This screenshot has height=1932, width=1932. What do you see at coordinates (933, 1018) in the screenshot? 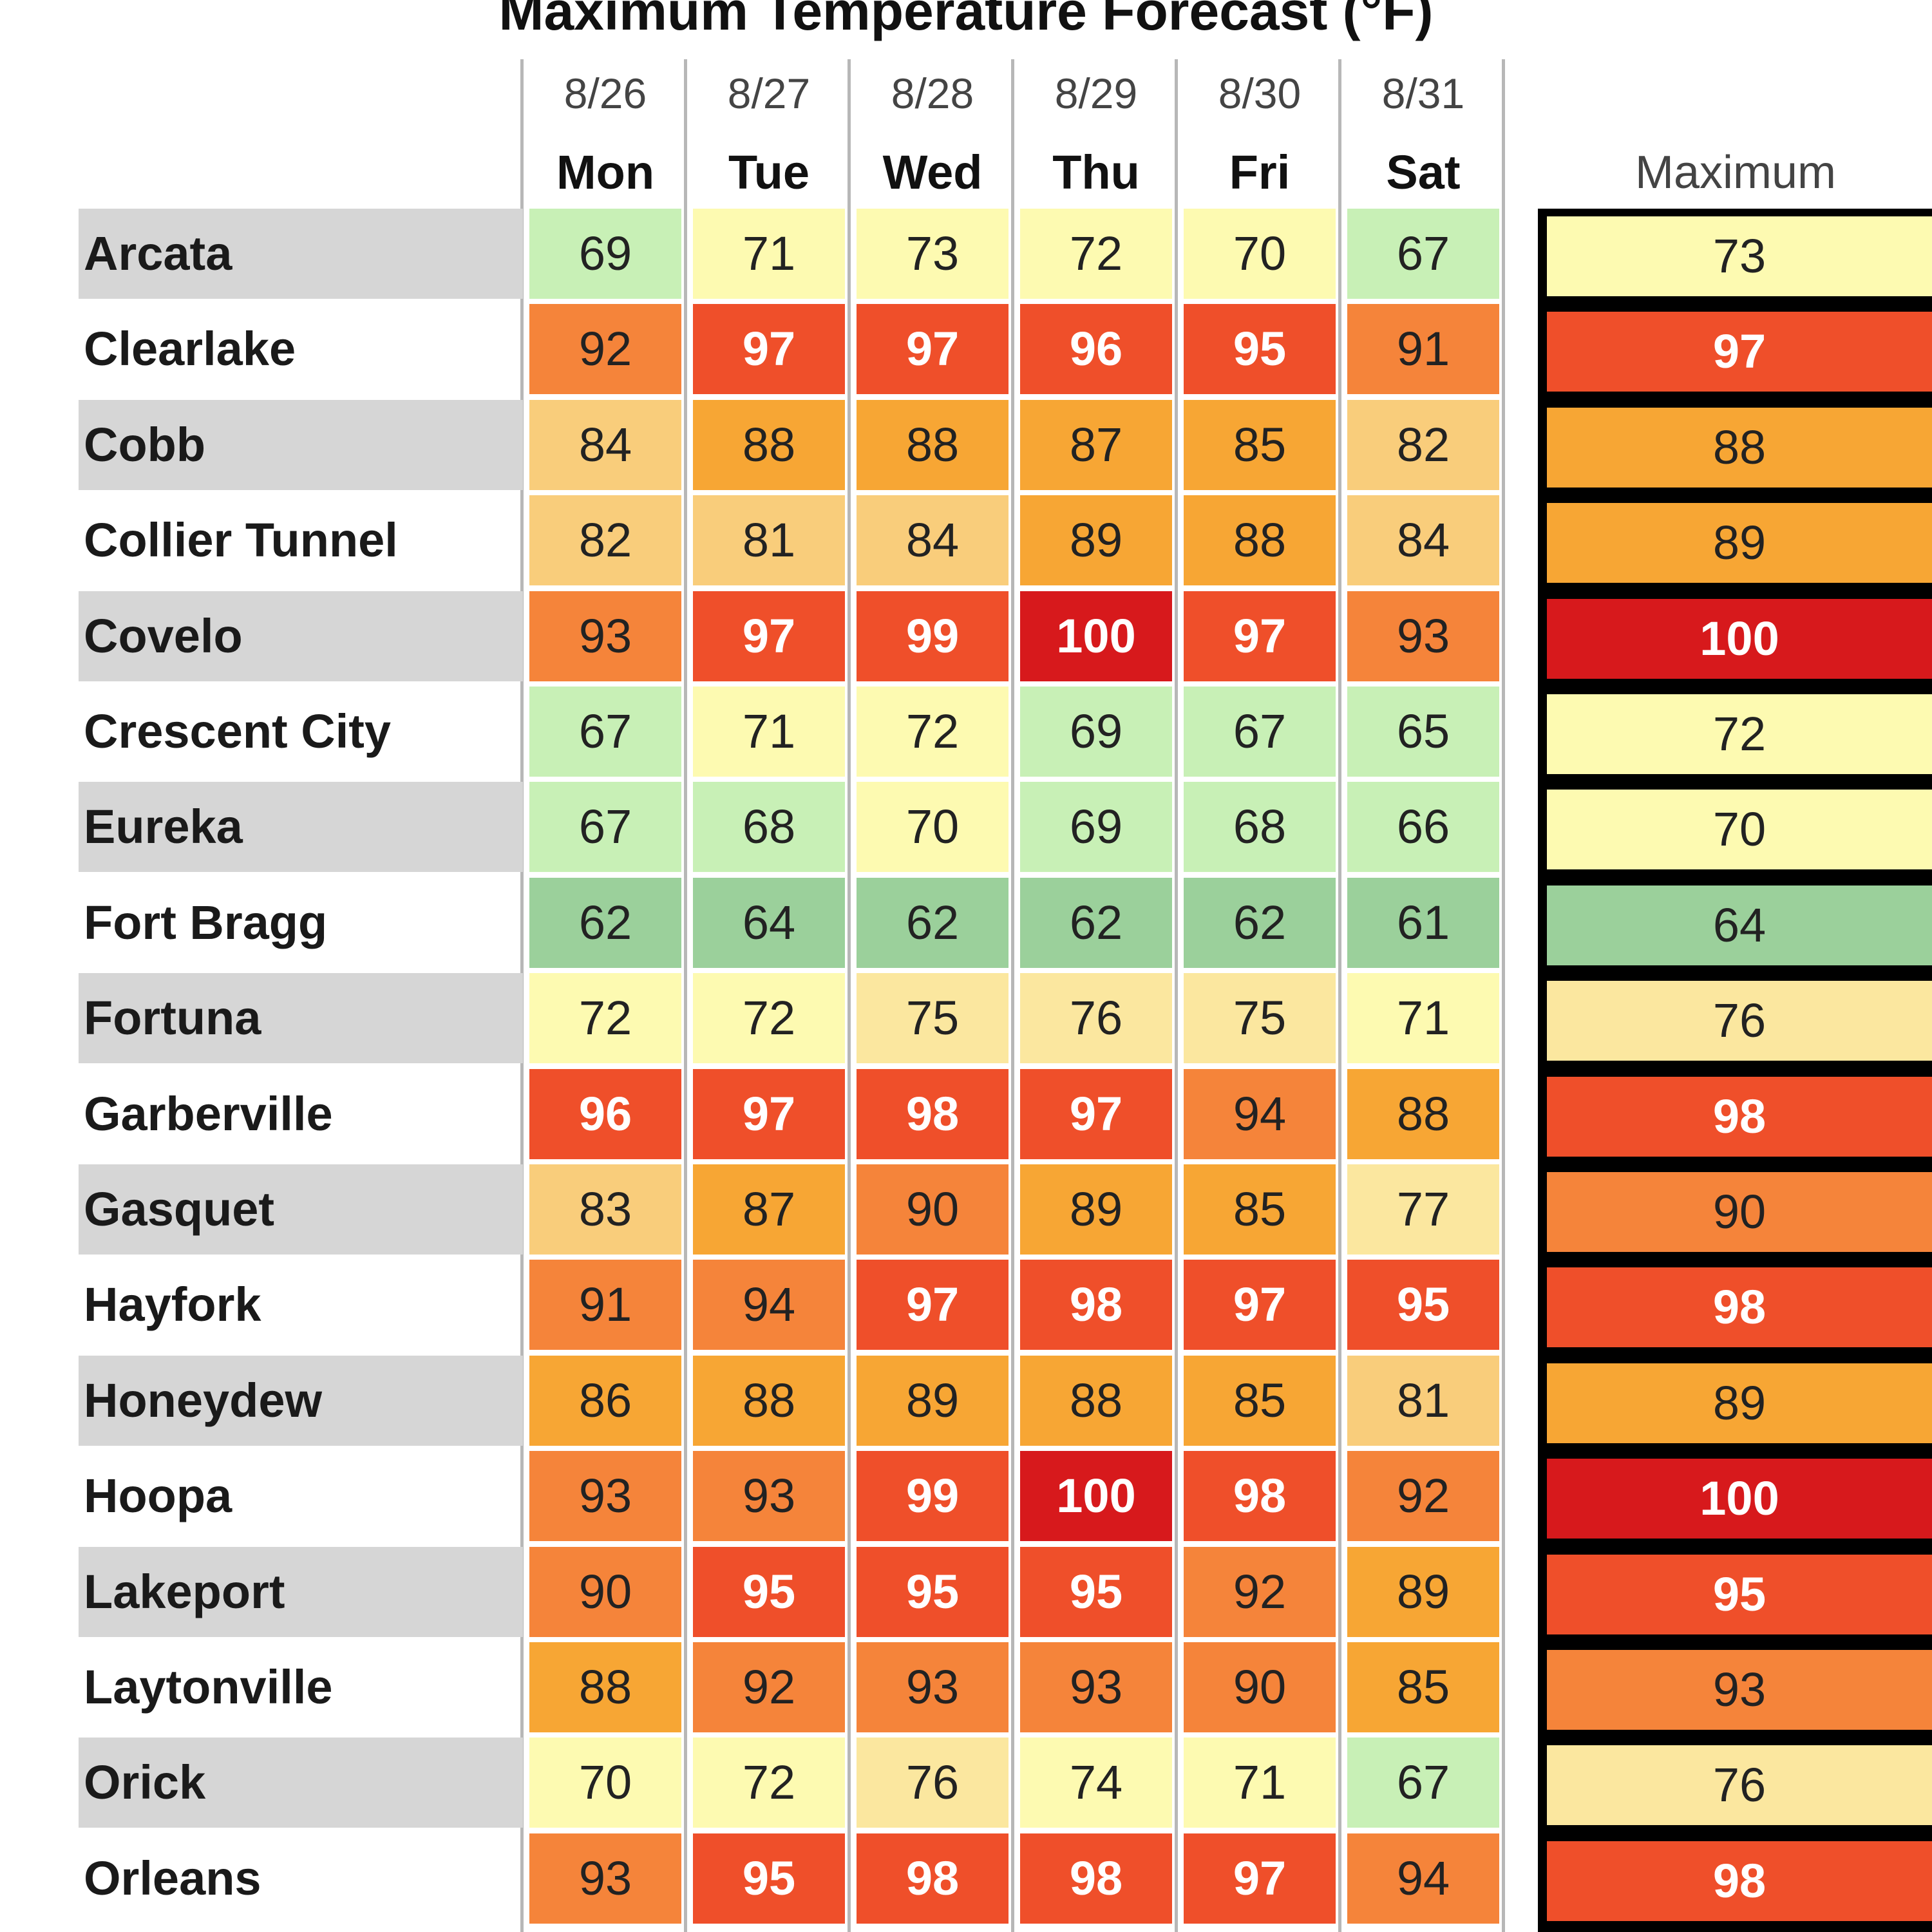
I see `temperature-cell: 75` at bounding box center [933, 1018].